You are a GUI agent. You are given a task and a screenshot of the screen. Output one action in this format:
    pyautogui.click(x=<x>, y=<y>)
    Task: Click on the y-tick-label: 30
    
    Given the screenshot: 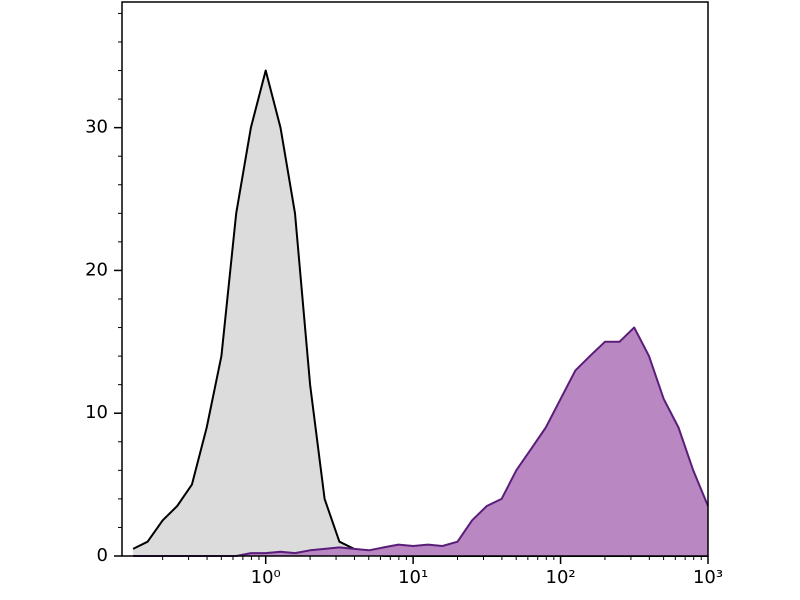 What is the action you would take?
    pyautogui.click(x=96, y=127)
    